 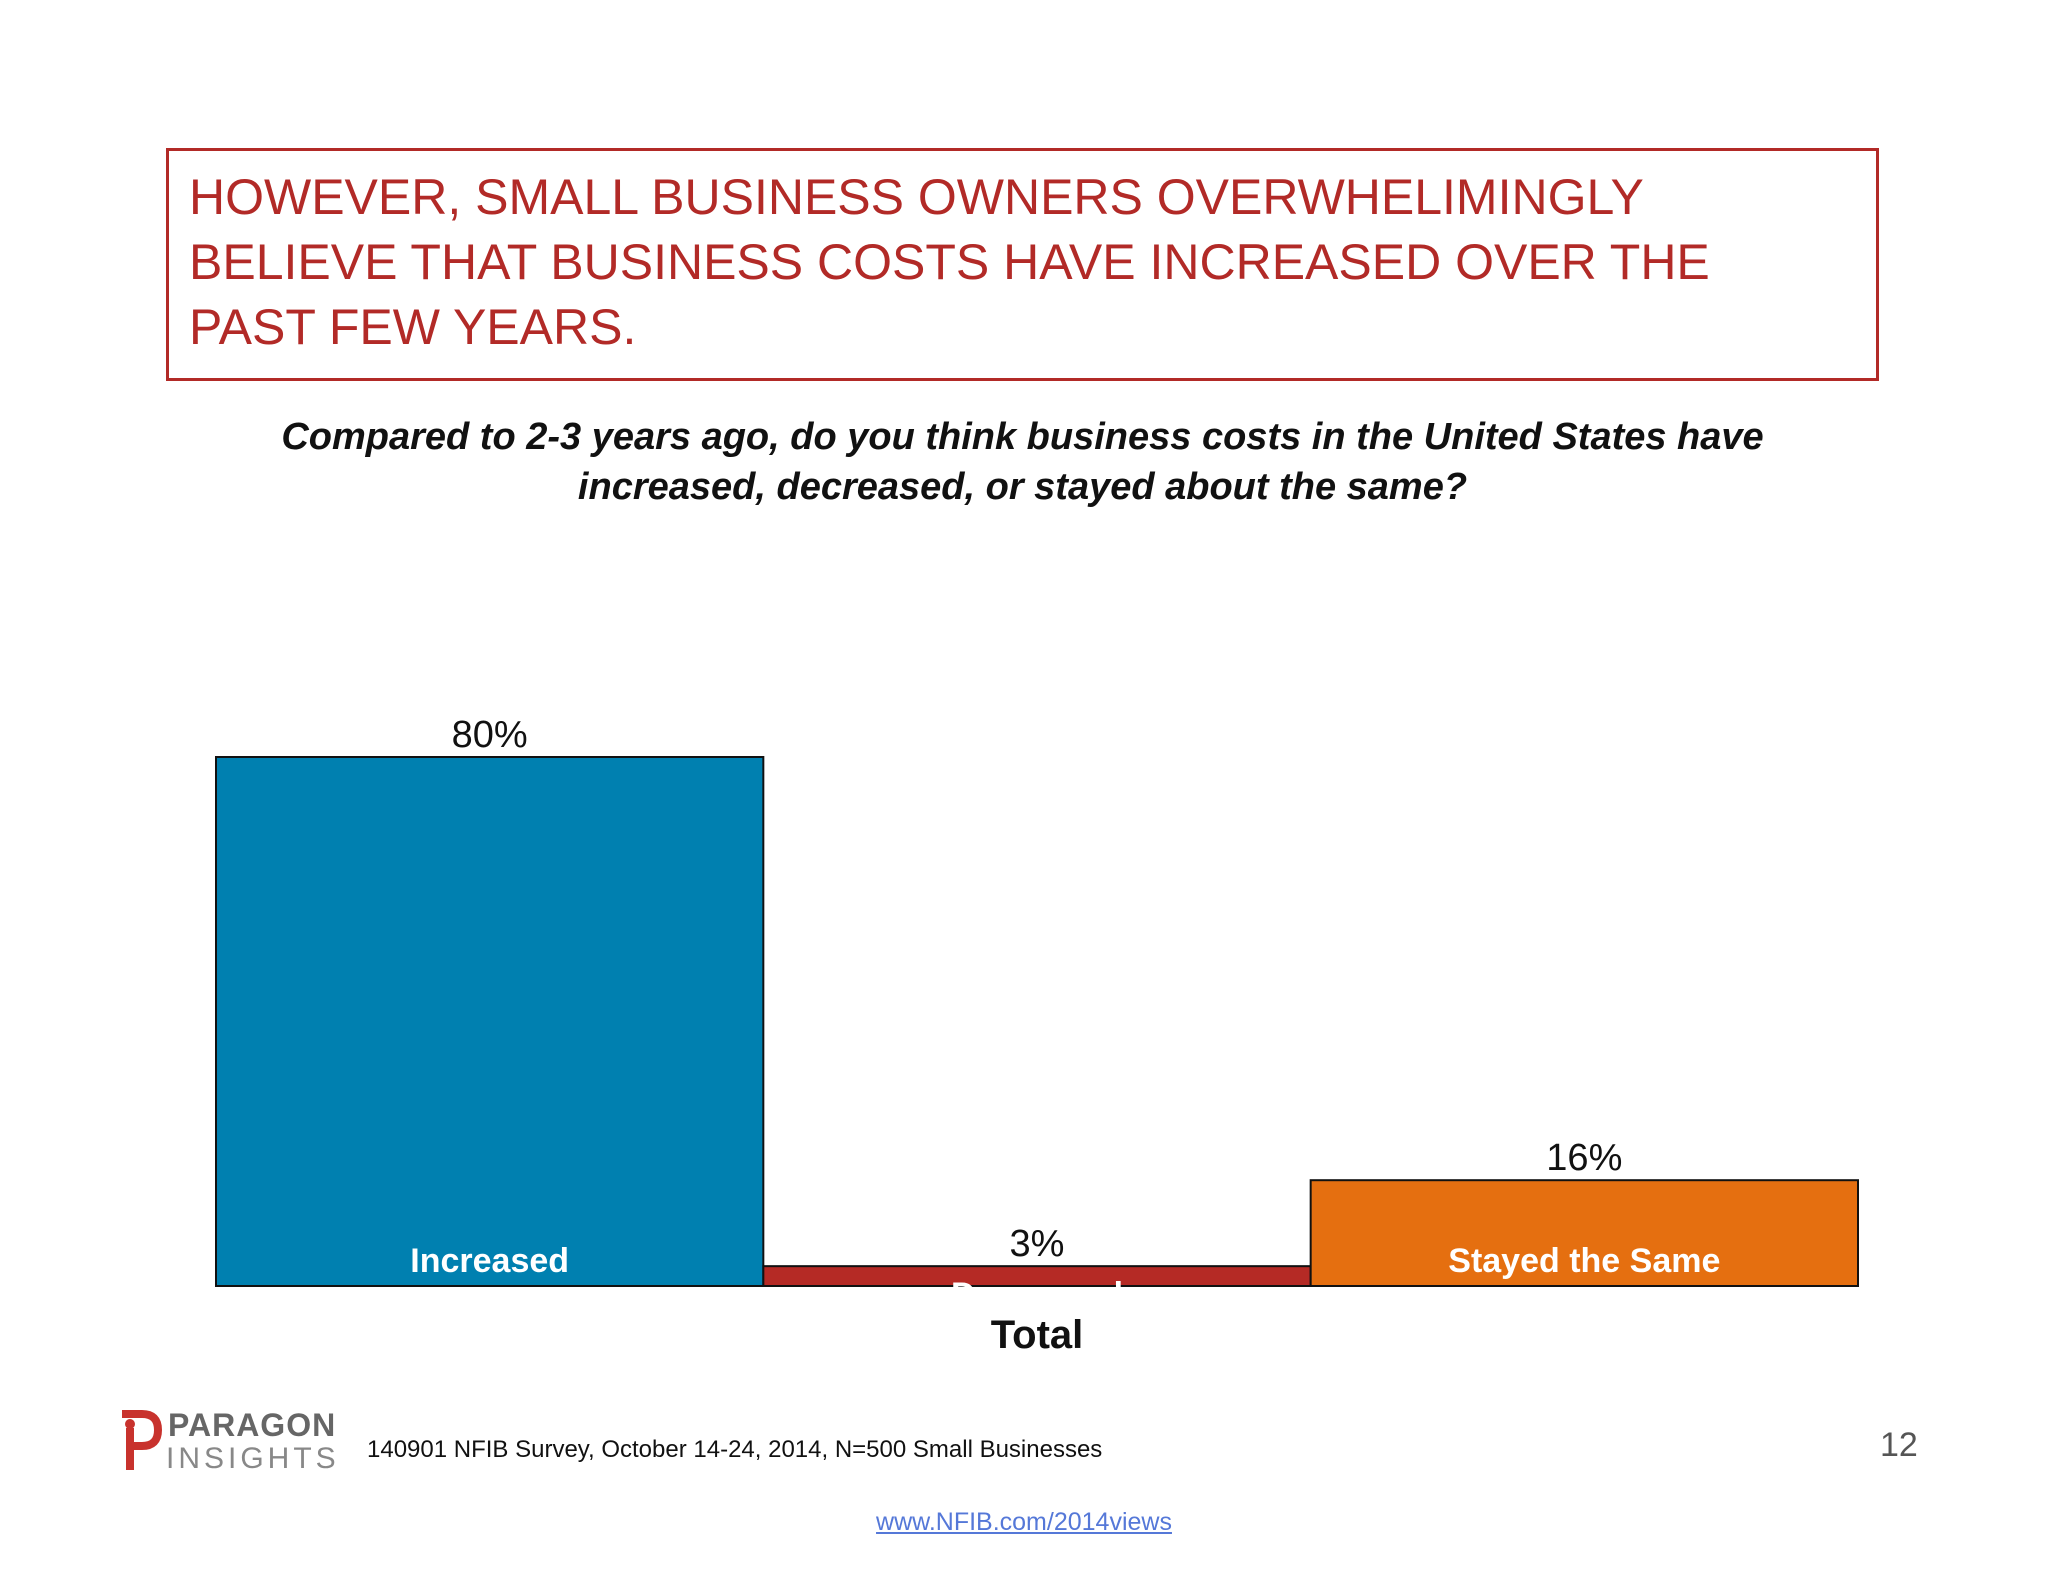 I want to click on bar-stayed-the-same, so click(x=1584, y=1233).